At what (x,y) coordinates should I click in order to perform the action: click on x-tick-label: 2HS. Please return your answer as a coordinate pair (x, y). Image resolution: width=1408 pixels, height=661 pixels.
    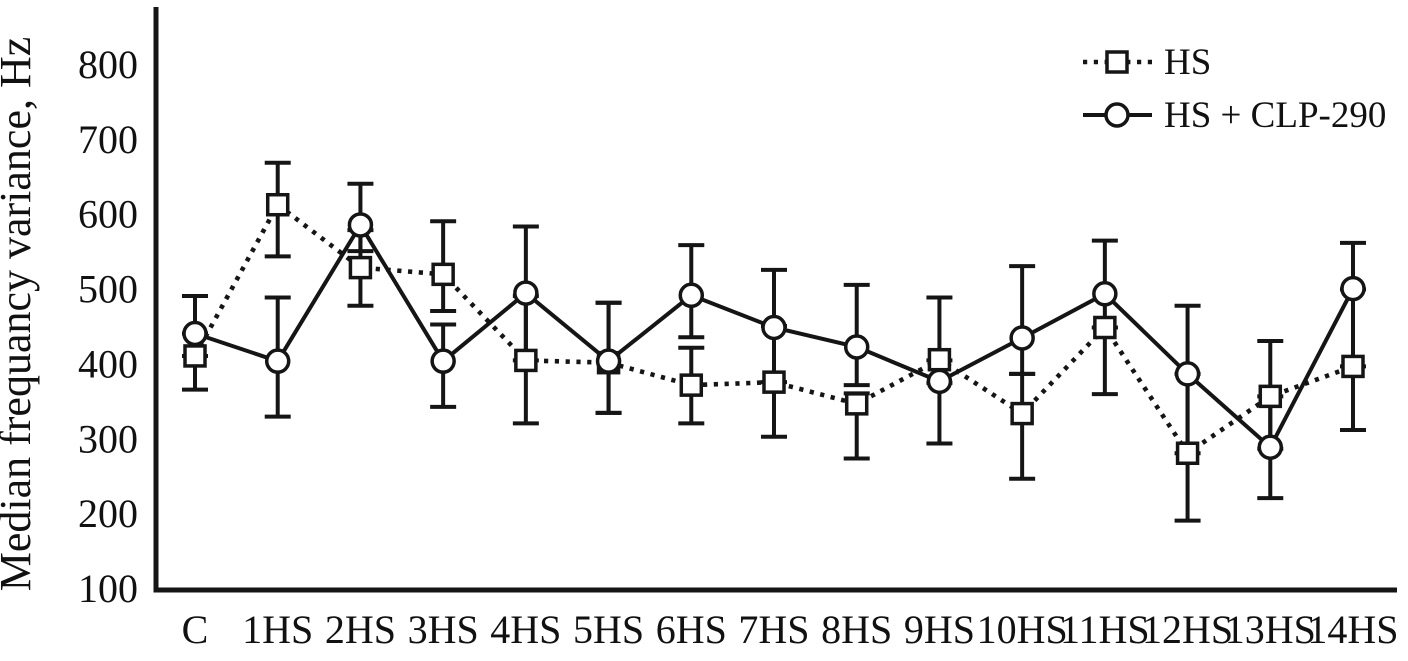
    Looking at the image, I should click on (360, 629).